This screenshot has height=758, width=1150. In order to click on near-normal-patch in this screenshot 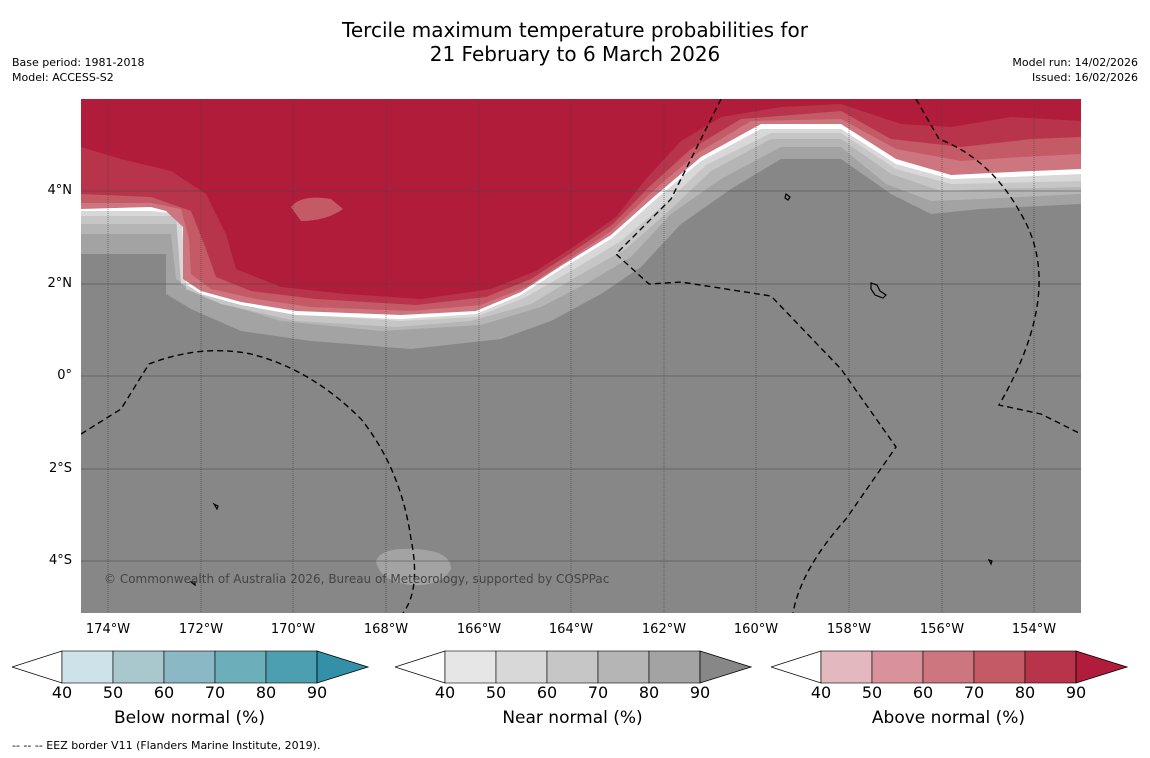, I will do `click(413, 567)`.